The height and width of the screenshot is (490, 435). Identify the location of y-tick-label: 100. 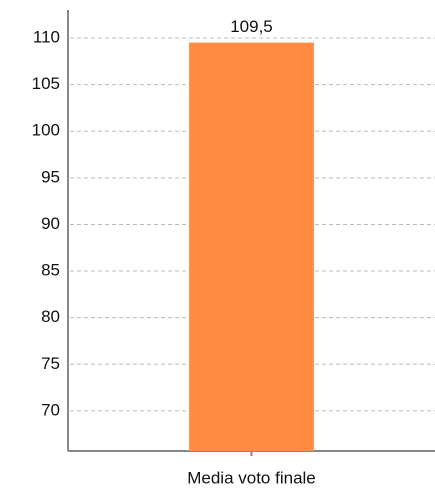
(46, 130).